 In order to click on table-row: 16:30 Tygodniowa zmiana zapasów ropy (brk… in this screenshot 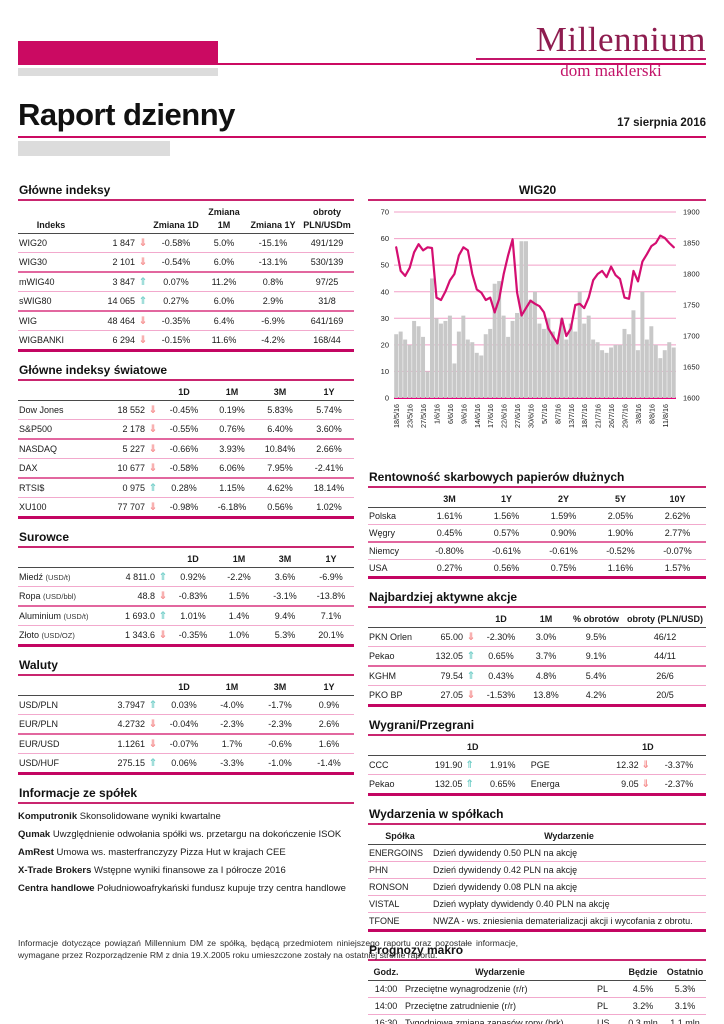, I will do `click(537, 1019)`.